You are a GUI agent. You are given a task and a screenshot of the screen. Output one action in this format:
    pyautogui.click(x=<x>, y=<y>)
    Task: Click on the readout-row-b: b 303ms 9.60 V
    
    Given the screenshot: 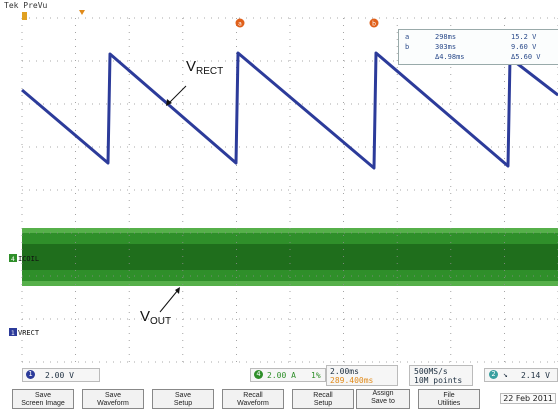 What is the action you would take?
    pyautogui.click(x=478, y=48)
    